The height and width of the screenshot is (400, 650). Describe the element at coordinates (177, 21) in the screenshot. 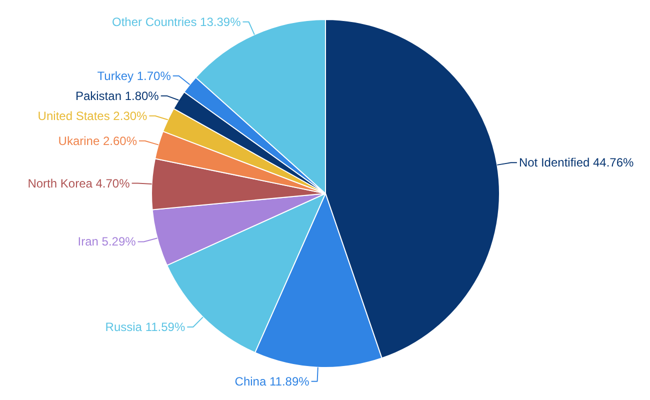

I see `slice-label: Other Countries 13.39%` at that location.